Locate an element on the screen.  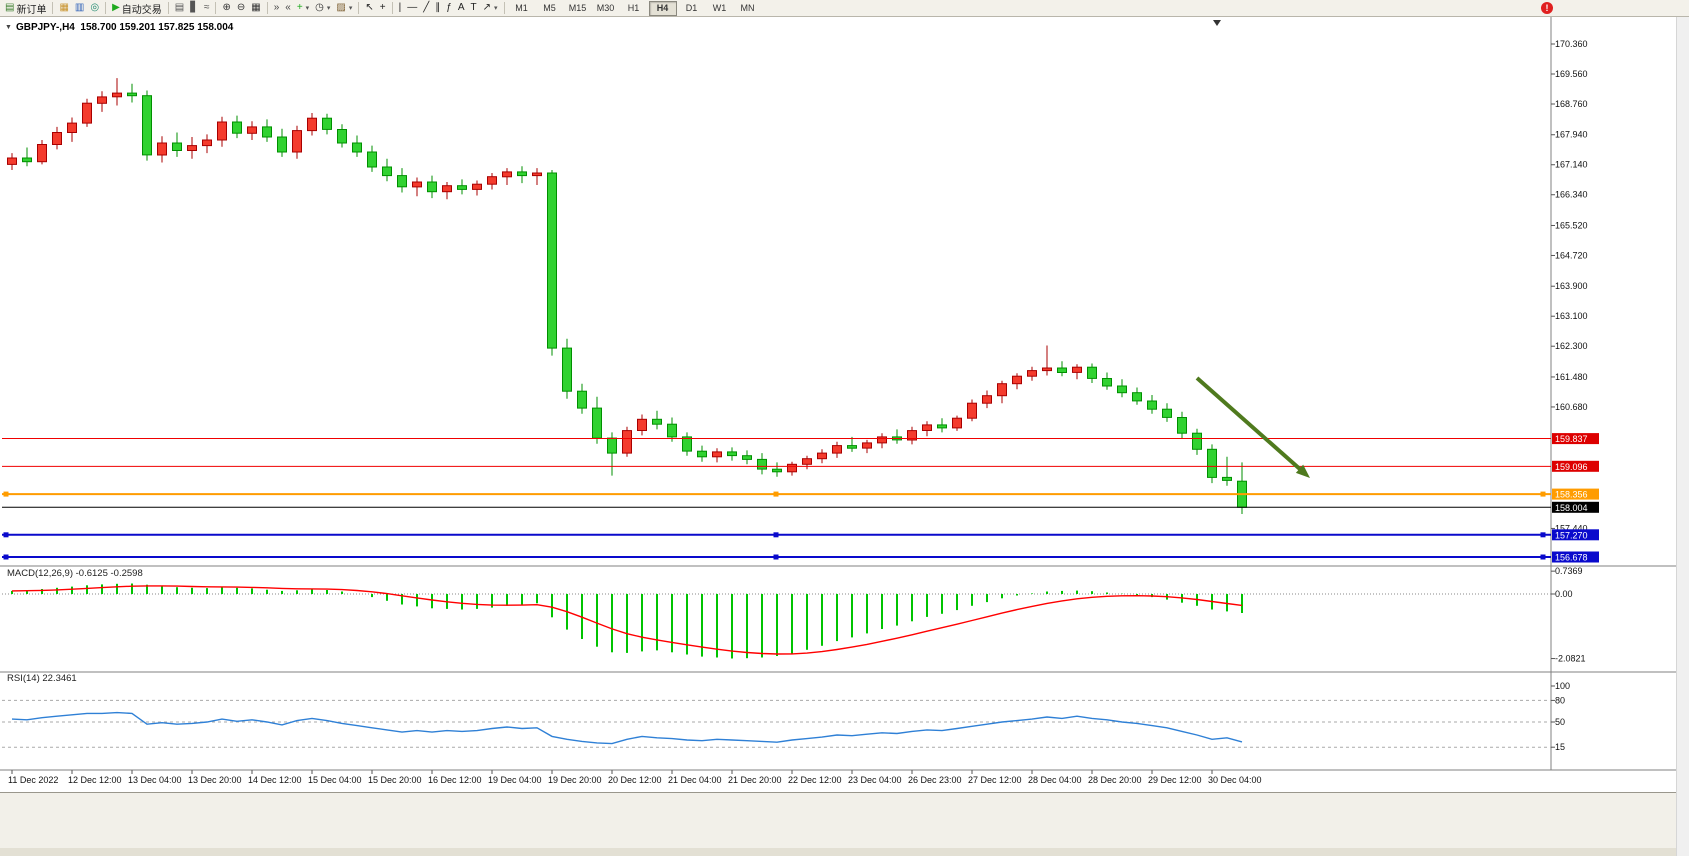
svg-text: 159.096 is located at coordinates (1571, 467).